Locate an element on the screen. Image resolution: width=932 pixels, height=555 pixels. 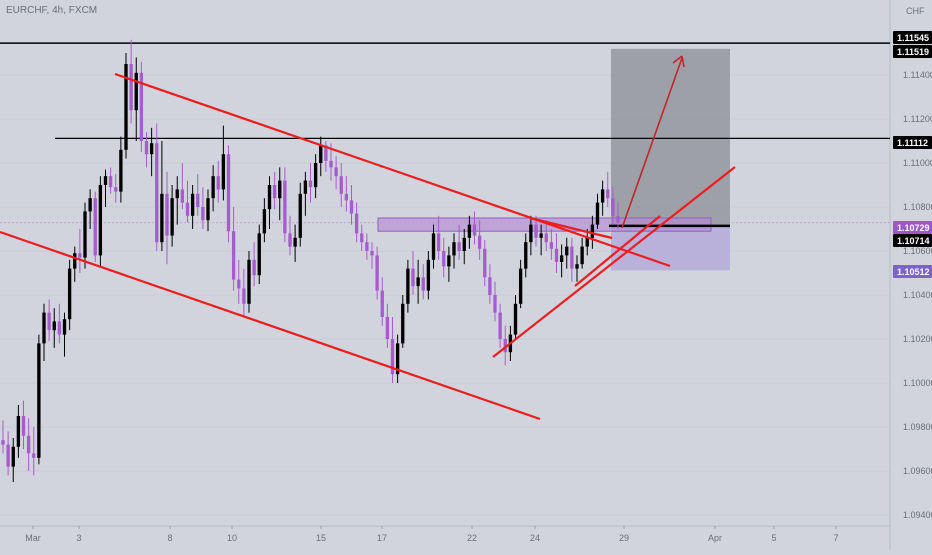
stop-zone is located at coordinates (670, 248).